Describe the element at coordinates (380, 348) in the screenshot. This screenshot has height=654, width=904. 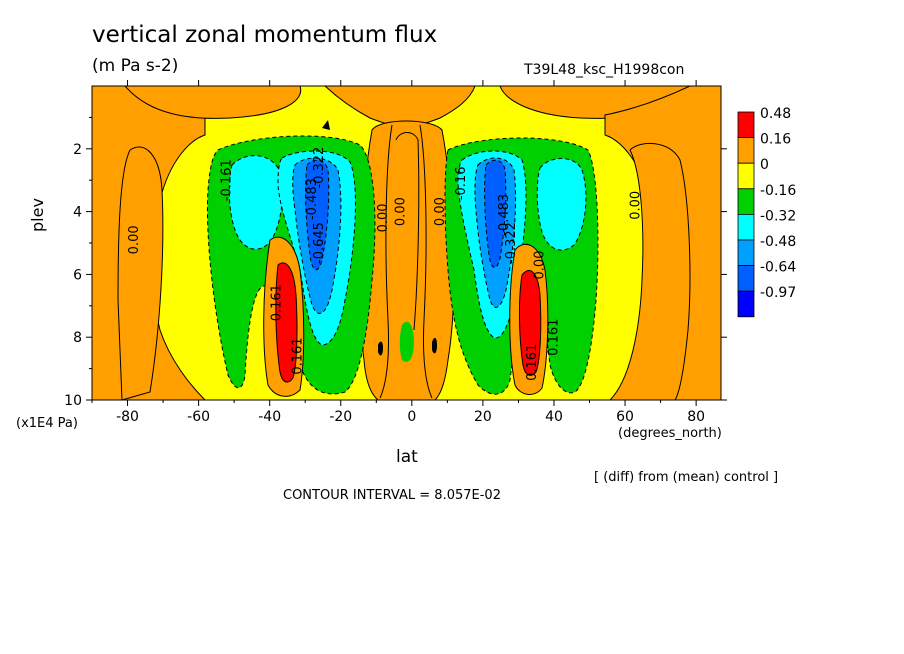
I see `small-dark-blob-left` at that location.